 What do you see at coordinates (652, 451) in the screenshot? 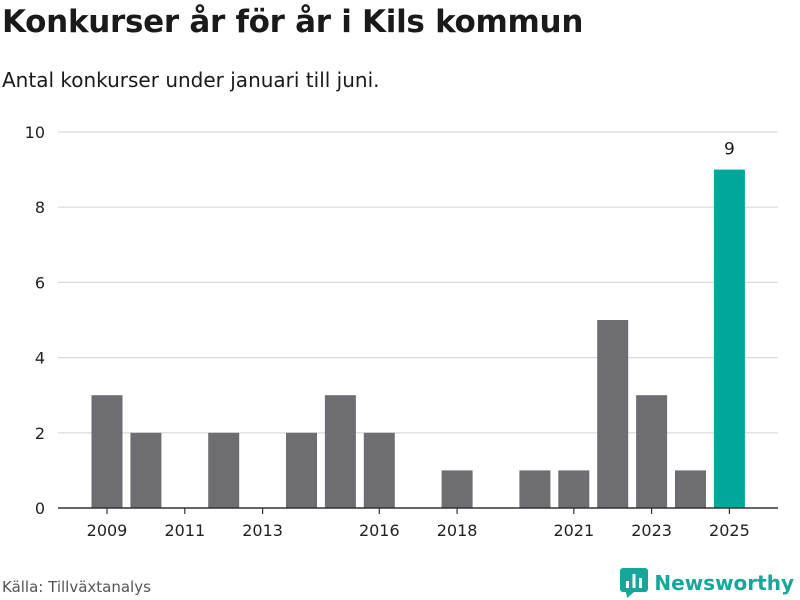
I see `bar-2023` at bounding box center [652, 451].